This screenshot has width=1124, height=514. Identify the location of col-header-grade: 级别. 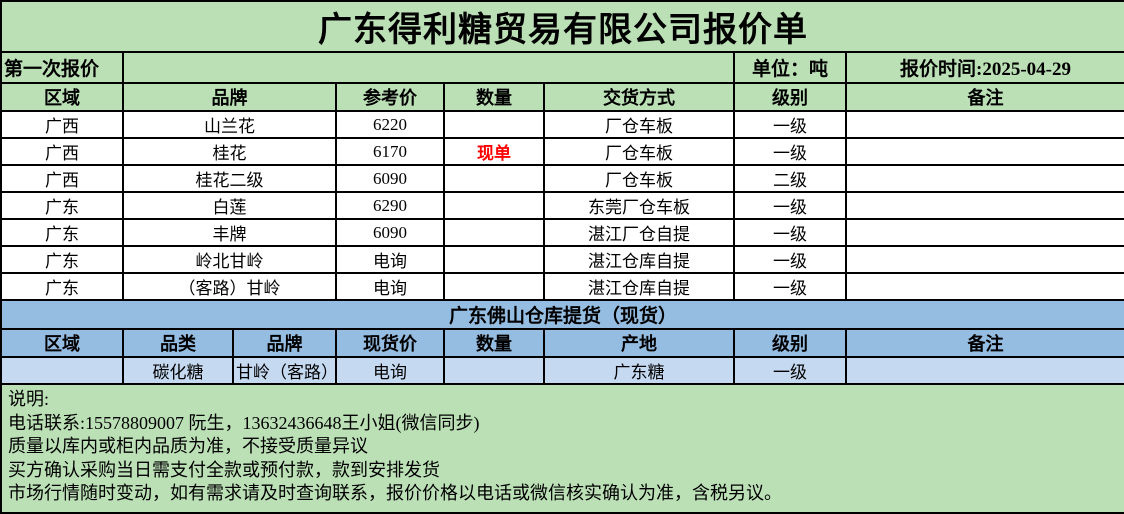
(790, 97).